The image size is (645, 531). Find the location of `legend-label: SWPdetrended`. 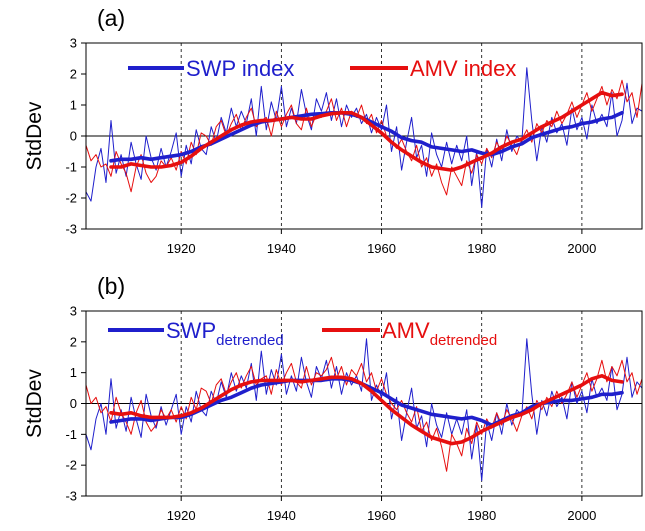

legend-label: SWPdetrended is located at coordinates (225, 333).